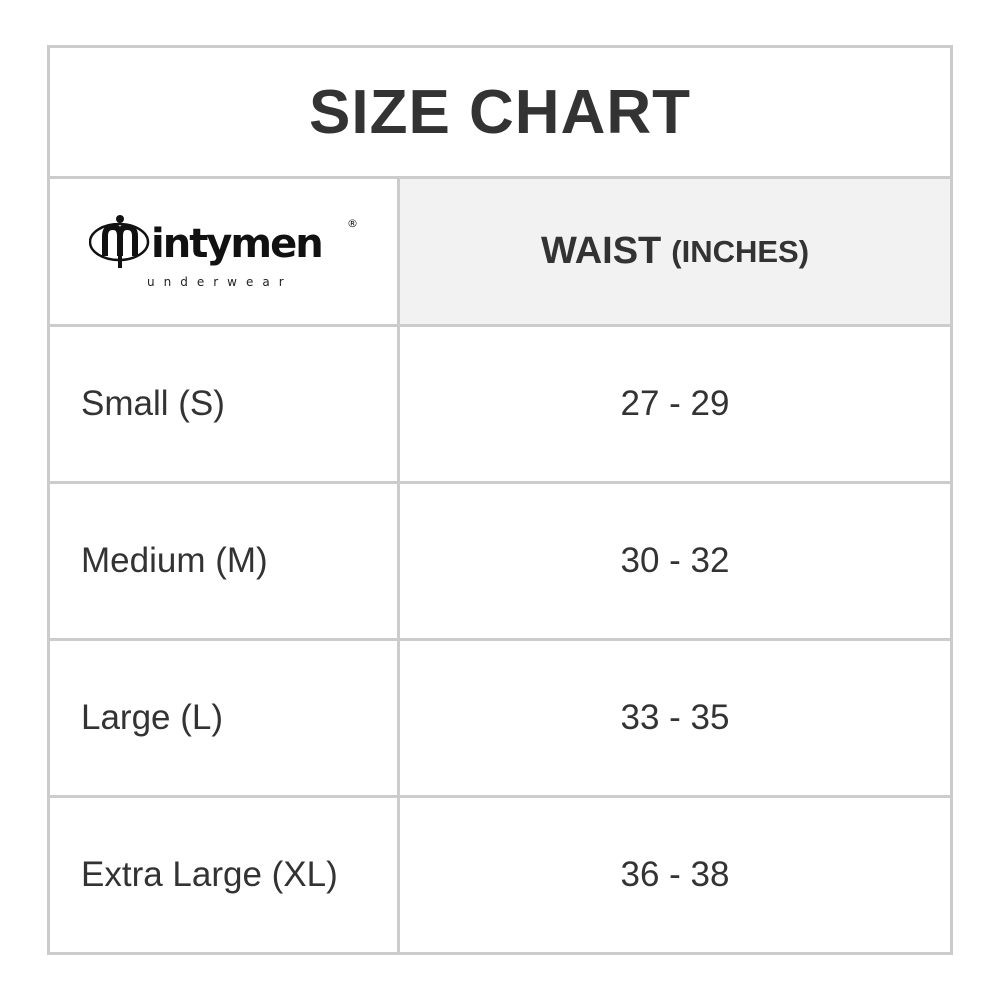 This screenshot has height=1000, width=1000. What do you see at coordinates (675, 717) in the screenshot?
I see `waist-value: 33 - 35` at bounding box center [675, 717].